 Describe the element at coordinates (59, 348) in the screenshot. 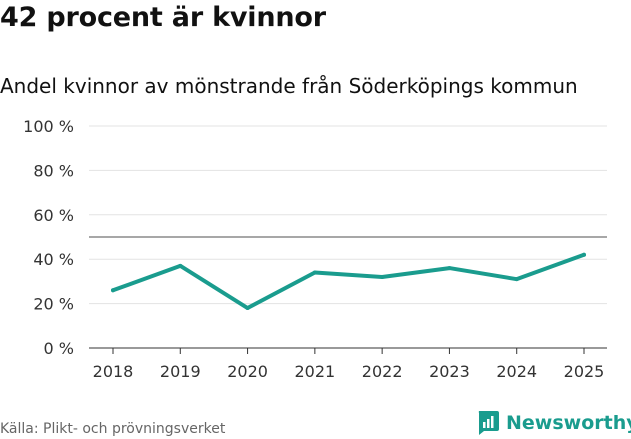

I see `y-tick-label: 0 %` at that location.